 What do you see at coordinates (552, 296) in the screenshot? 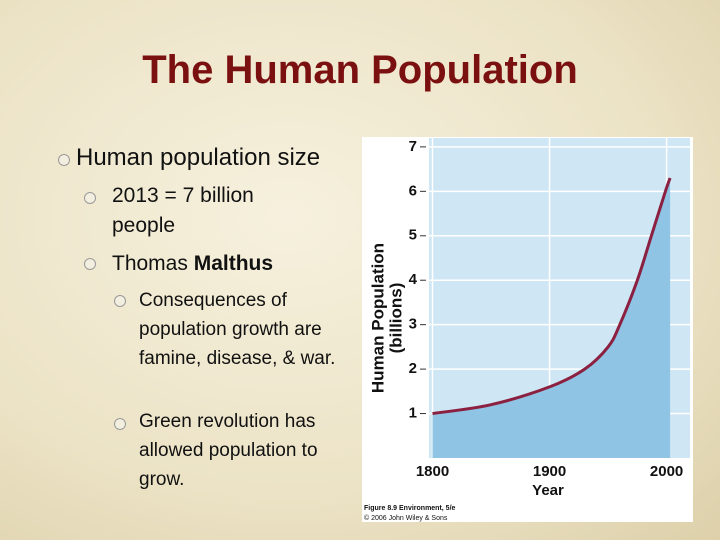
I see `line` at bounding box center [552, 296].